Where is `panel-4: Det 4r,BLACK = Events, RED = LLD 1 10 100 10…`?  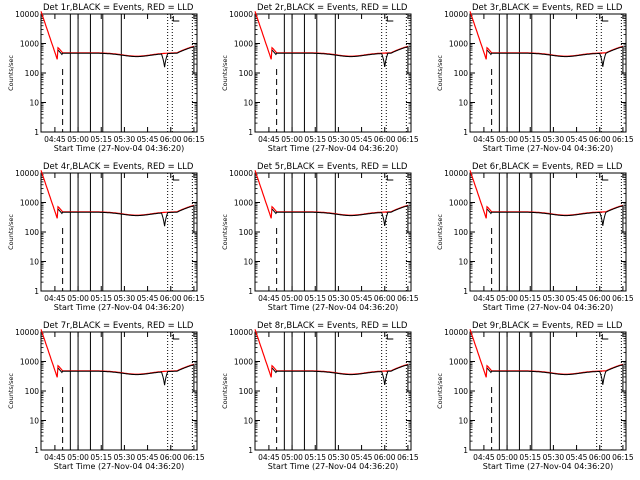
panel-4: Det 4r,BLACK = Events, RED = LLD 1 10 100 10… is located at coordinates (106, 237).